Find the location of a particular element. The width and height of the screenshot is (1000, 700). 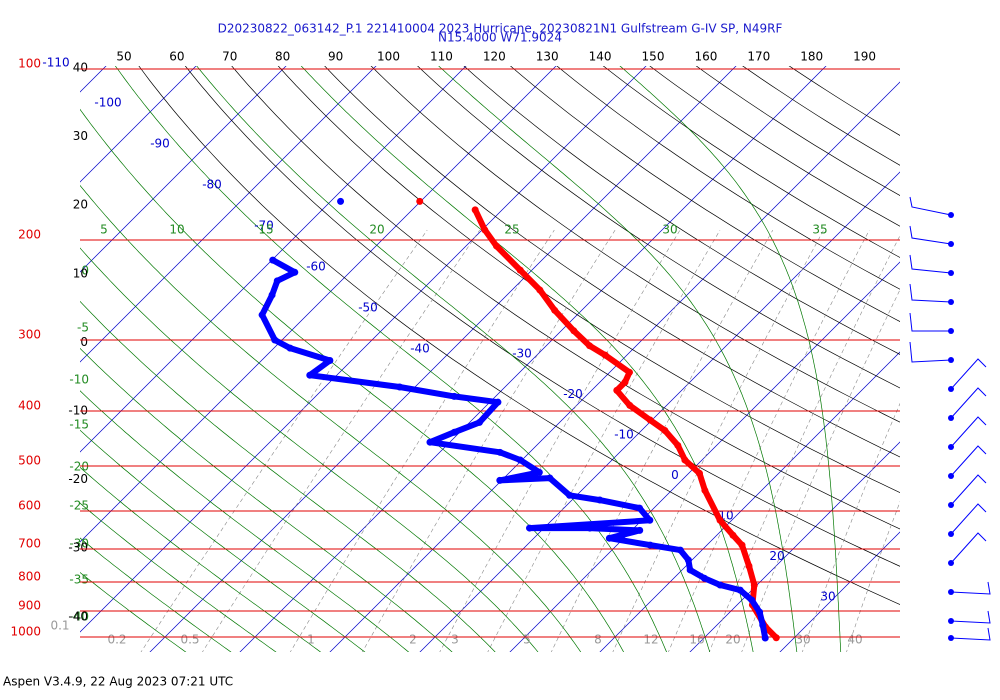

mixing-ratio-label: 0.5 is located at coordinates (189, 640).